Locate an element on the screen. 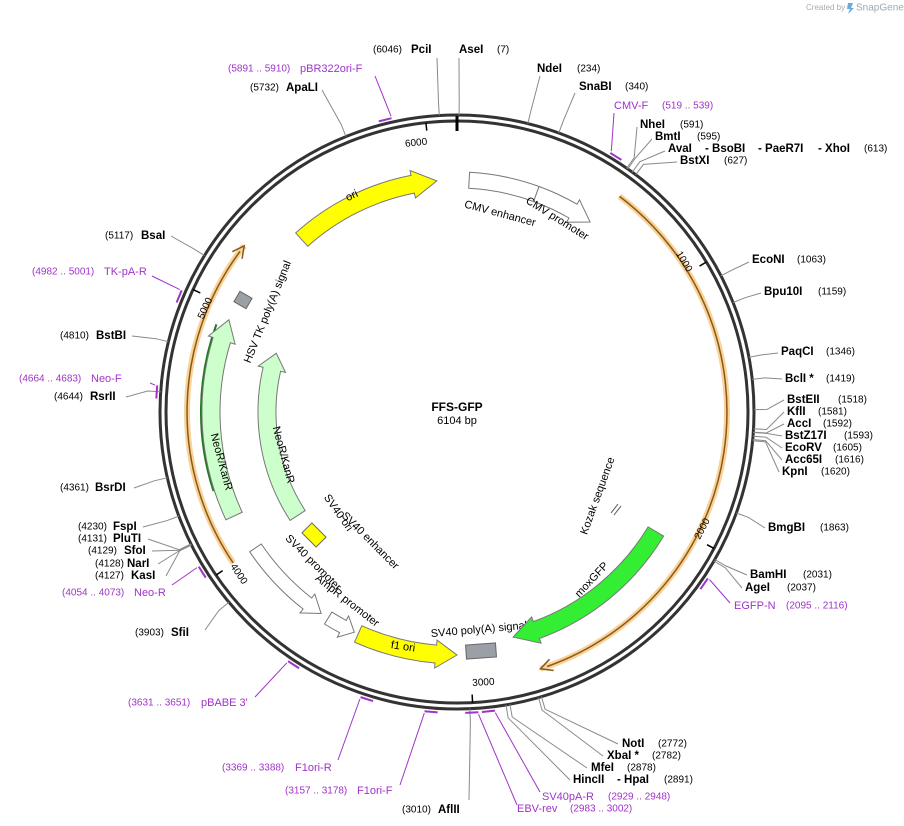  app-name: SnapGene is located at coordinates (880, 8).